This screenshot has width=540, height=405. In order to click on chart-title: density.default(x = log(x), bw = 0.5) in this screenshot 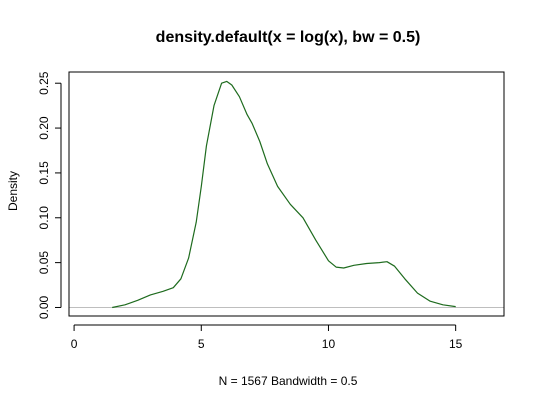, I will do `click(288, 37)`.